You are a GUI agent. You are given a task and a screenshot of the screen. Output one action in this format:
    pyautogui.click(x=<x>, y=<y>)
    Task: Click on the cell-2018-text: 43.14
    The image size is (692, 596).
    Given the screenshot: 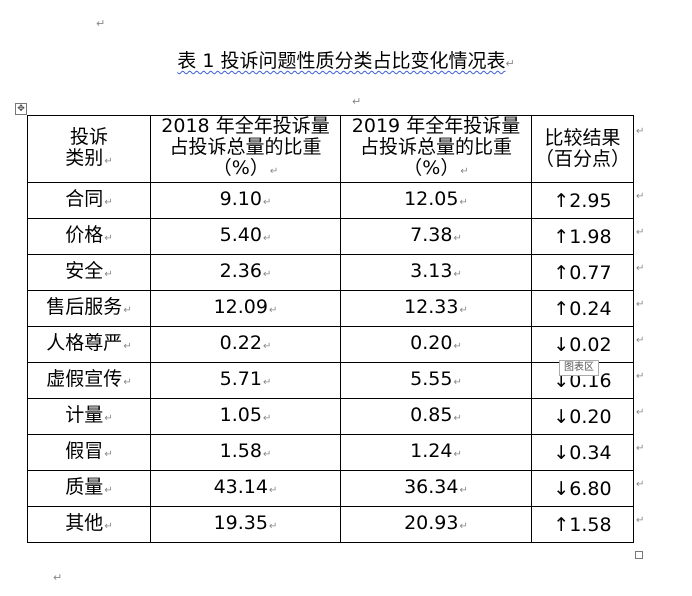 What is the action you would take?
    pyautogui.click(x=240, y=486)
    